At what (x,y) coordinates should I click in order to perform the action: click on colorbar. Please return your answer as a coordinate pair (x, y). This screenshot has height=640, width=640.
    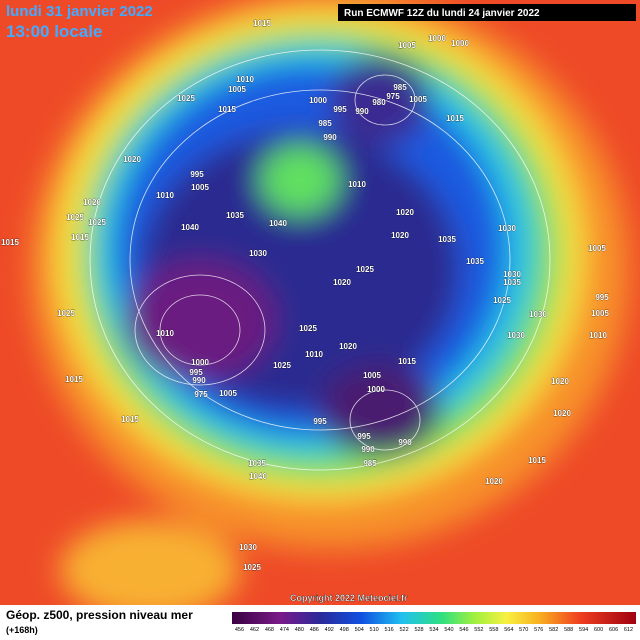
    Looking at the image, I should click on (434, 618).